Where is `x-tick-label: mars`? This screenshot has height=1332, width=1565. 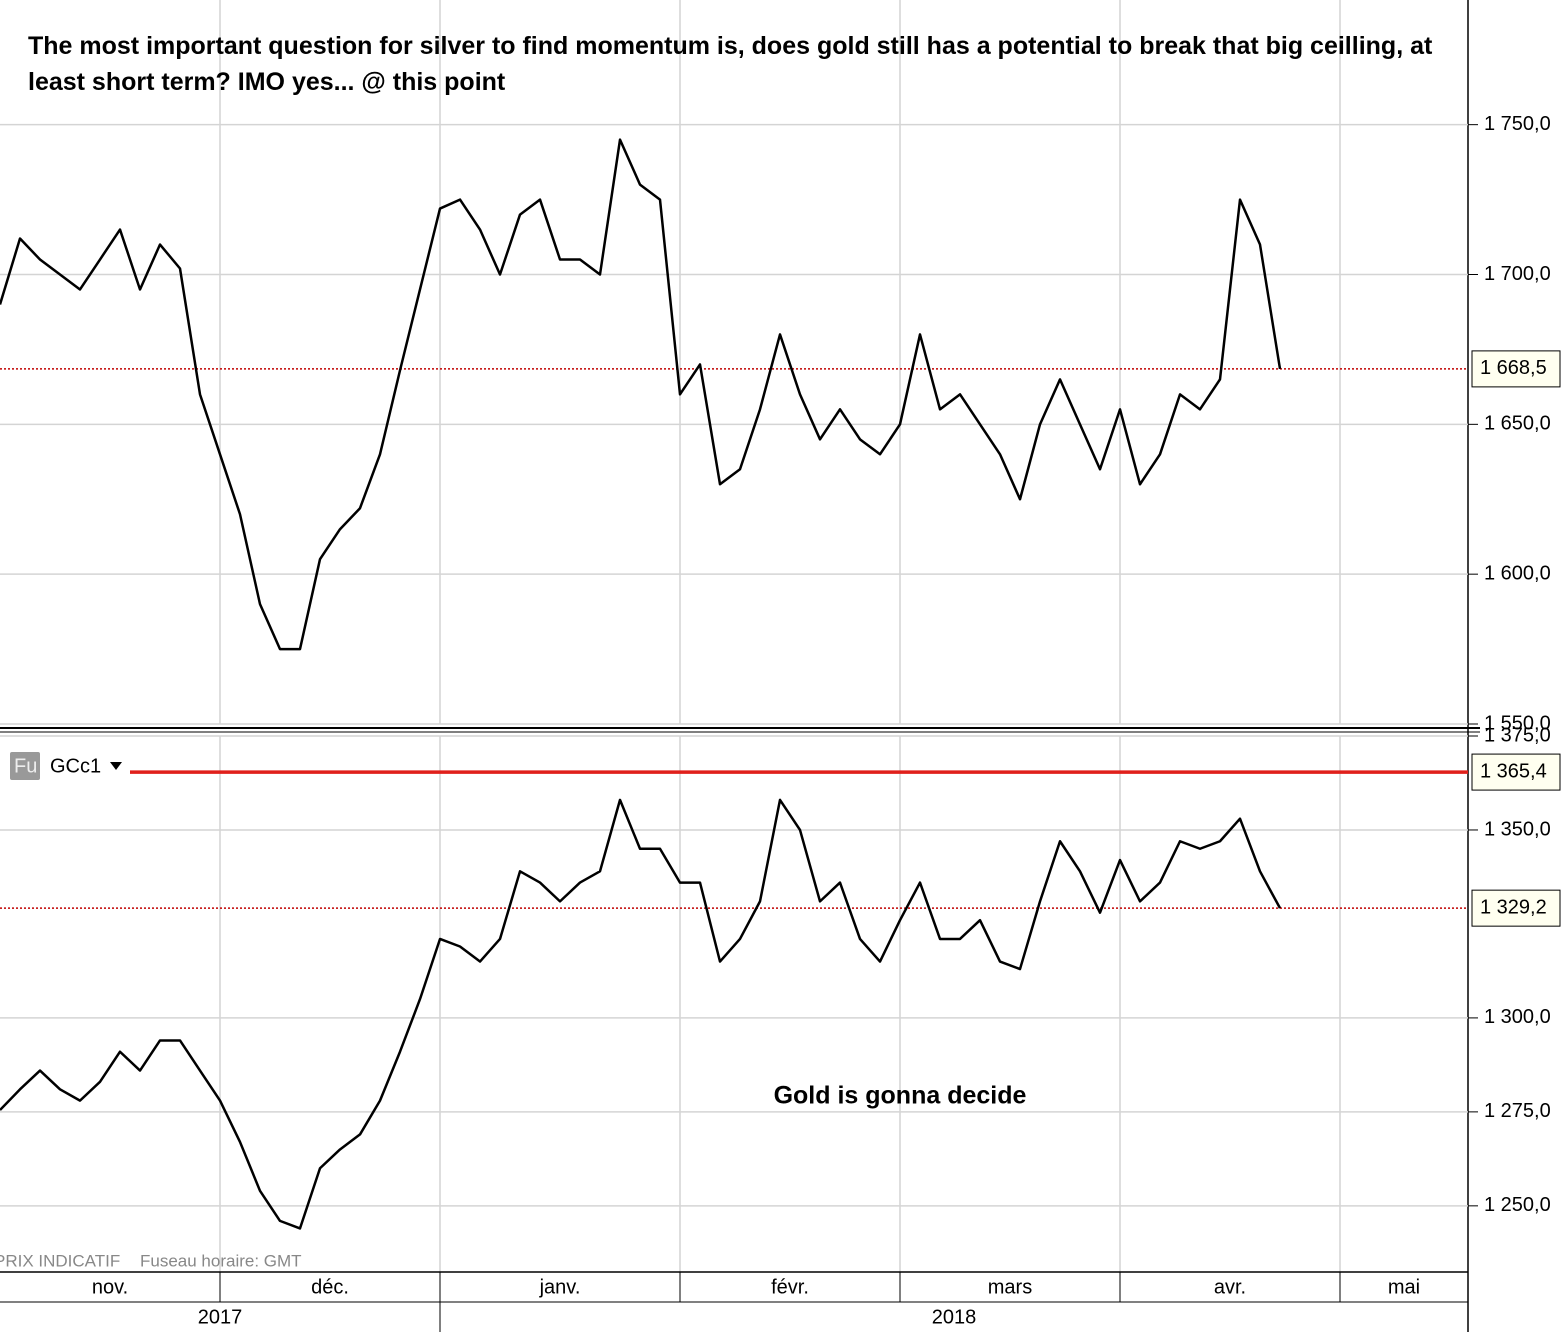 x-tick-label: mars is located at coordinates (1010, 1287).